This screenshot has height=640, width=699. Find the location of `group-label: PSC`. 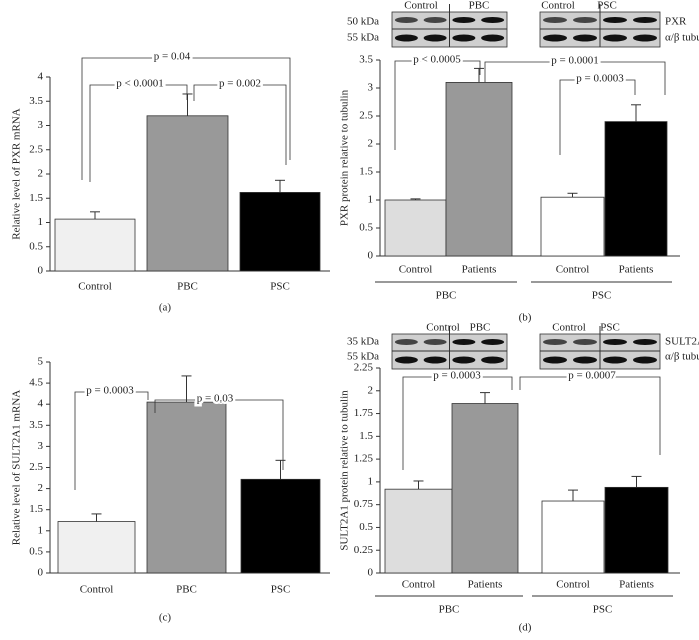

group-label: PSC is located at coordinates (602, 296).